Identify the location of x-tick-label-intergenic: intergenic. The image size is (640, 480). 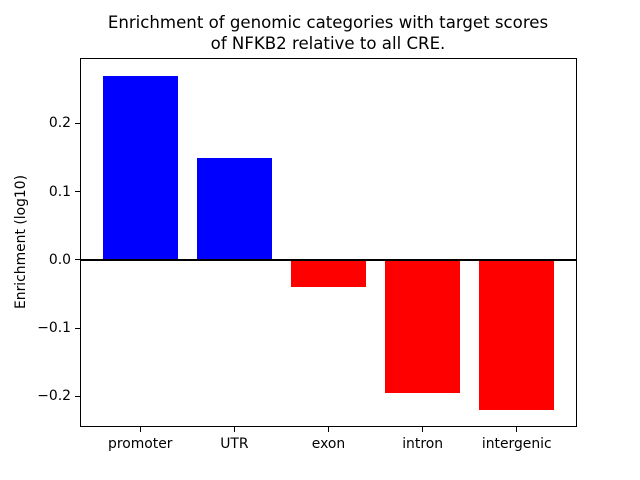
(516, 444).